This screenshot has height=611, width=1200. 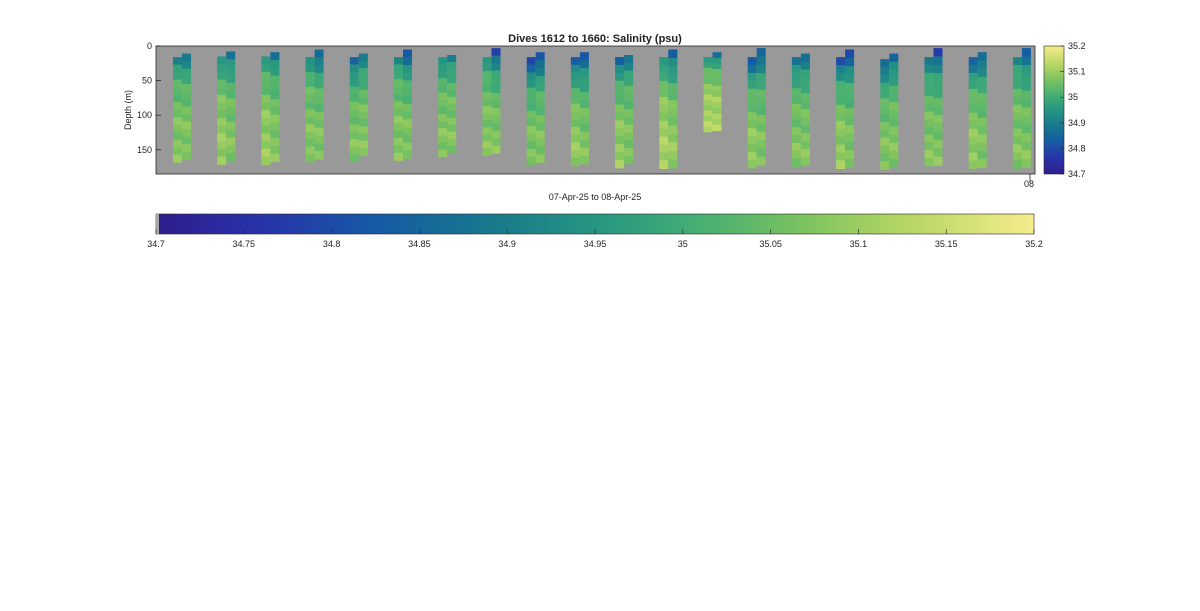 I want to click on side-colorbar-ramp, so click(x=1054, y=110).